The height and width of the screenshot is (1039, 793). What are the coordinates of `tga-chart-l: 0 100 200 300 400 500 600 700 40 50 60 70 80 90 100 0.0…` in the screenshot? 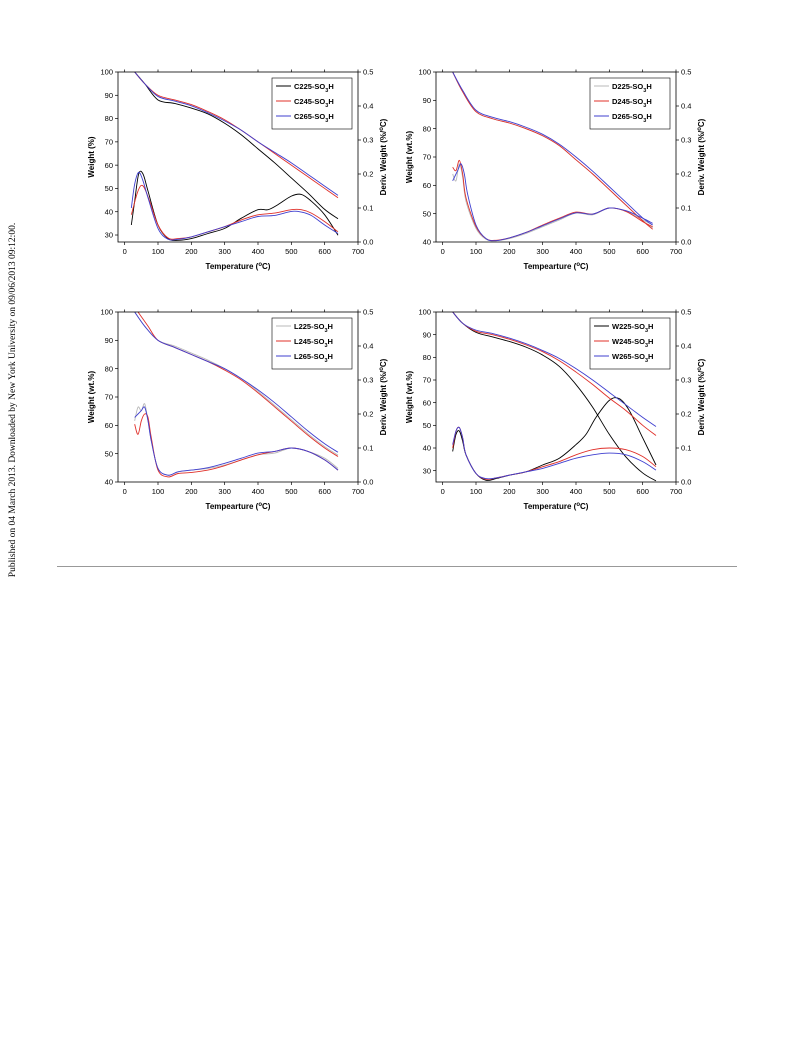 It's located at (237, 409).